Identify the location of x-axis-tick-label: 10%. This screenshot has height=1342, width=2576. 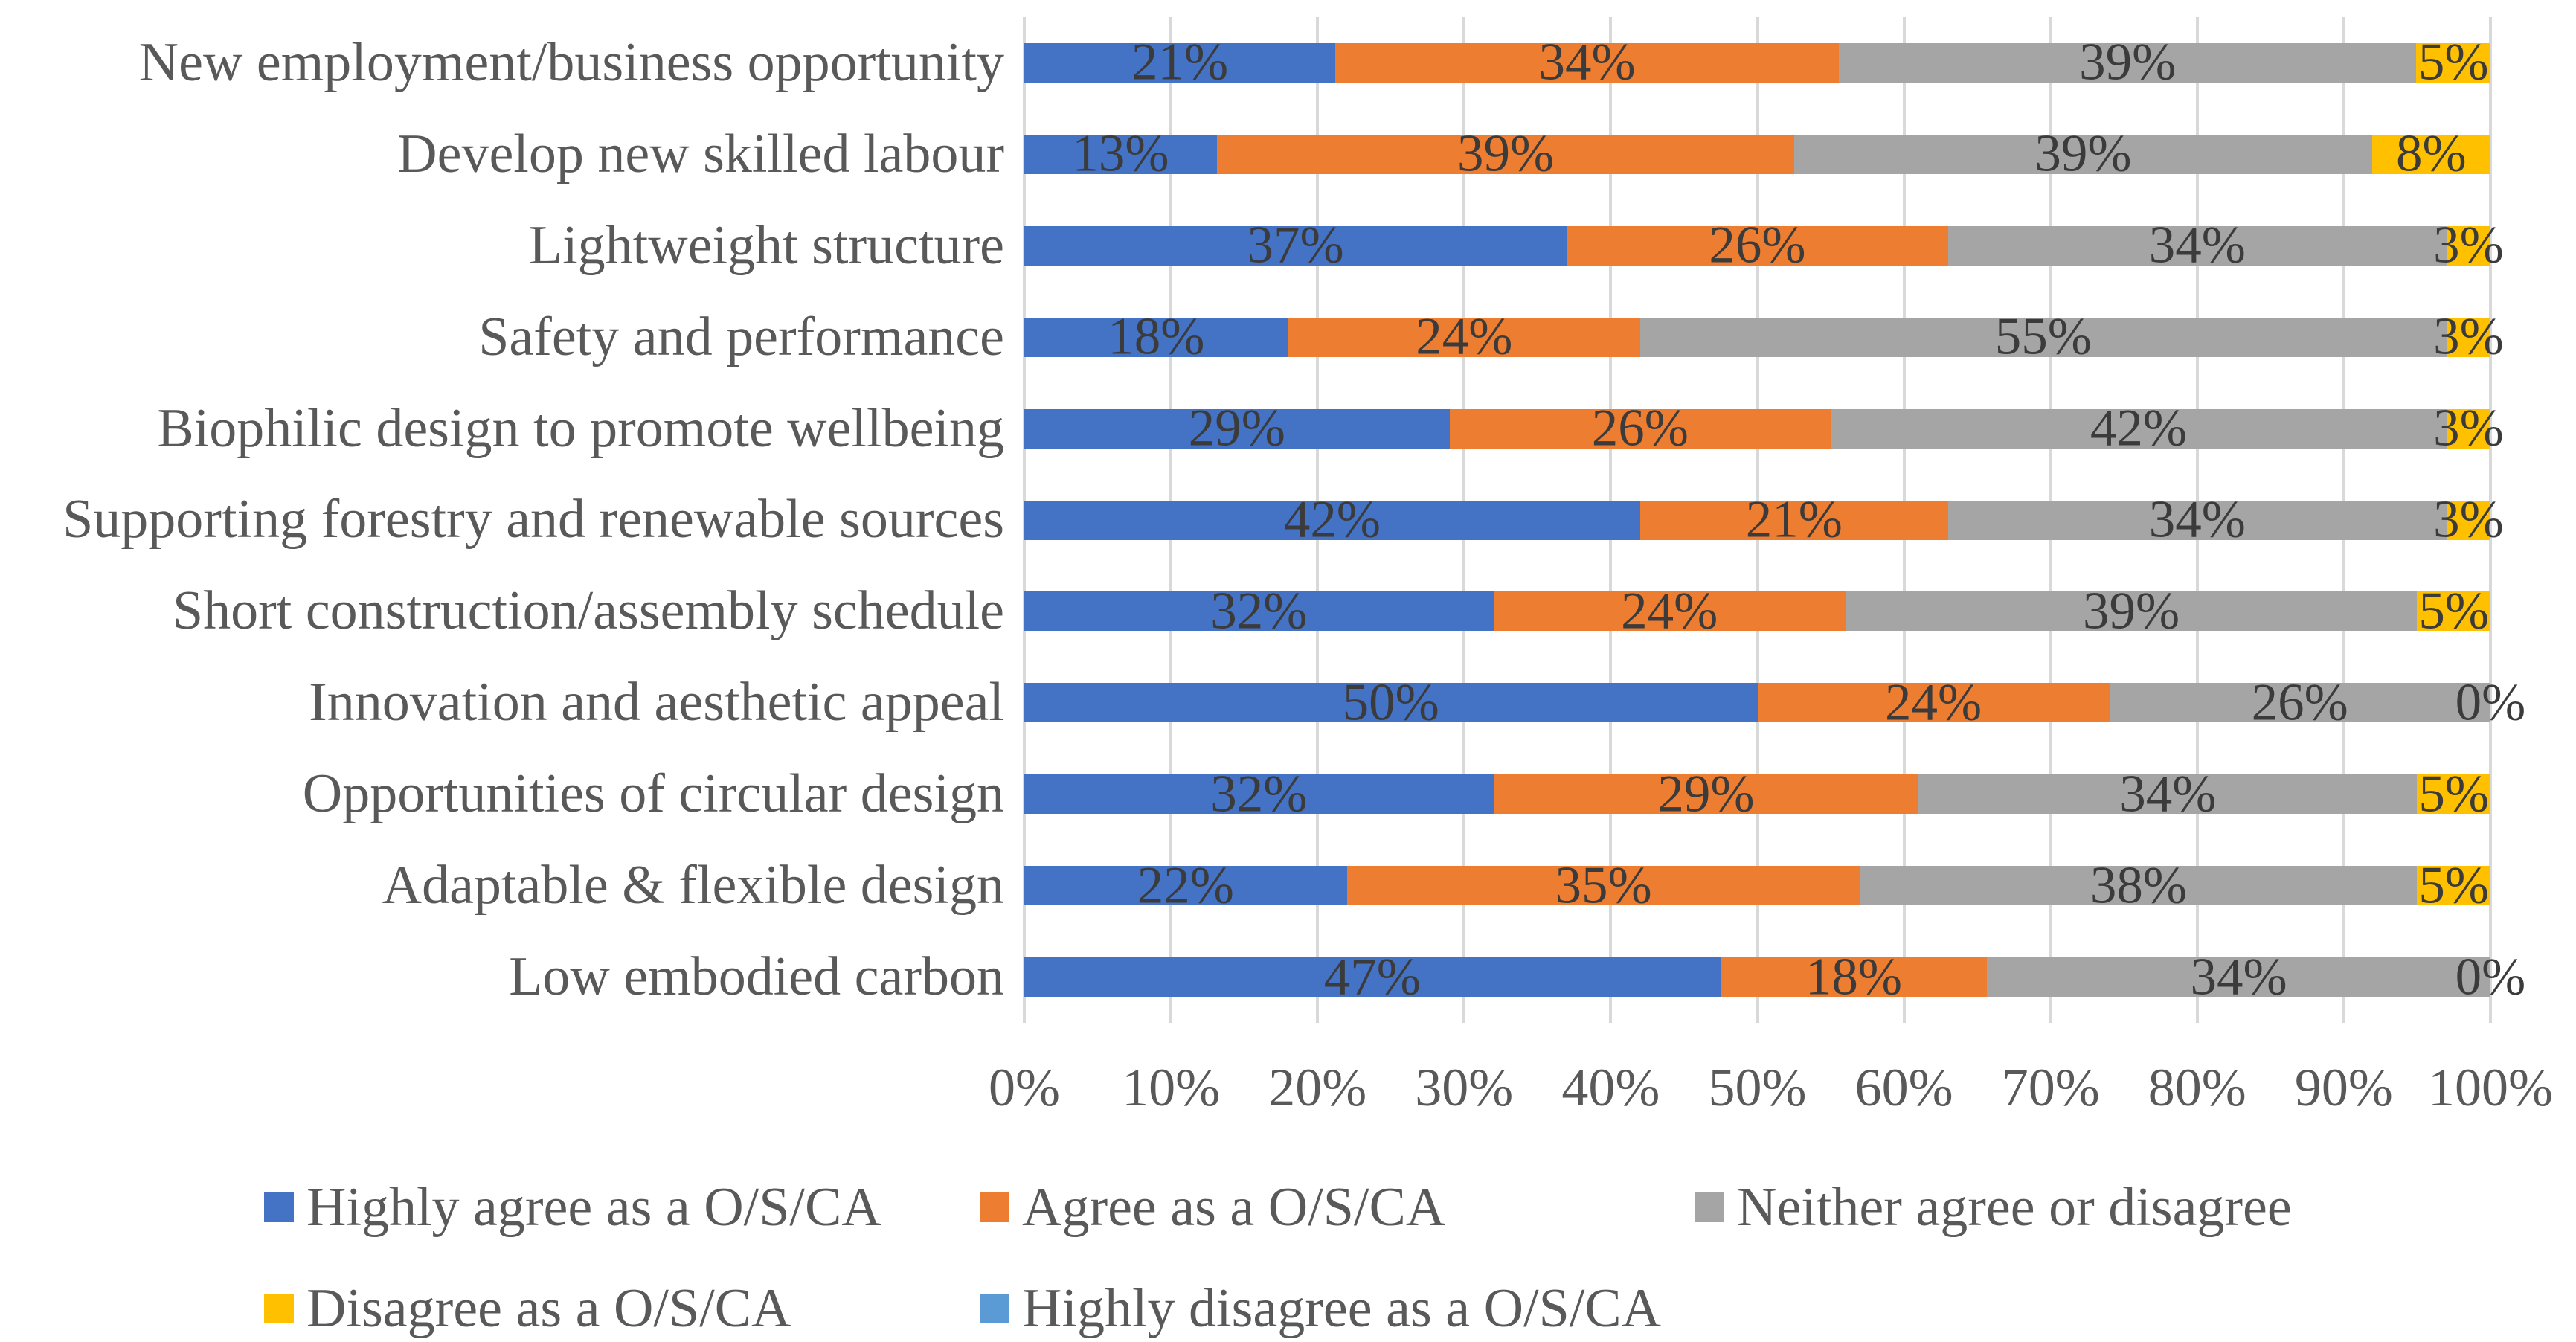
(1171, 1087).